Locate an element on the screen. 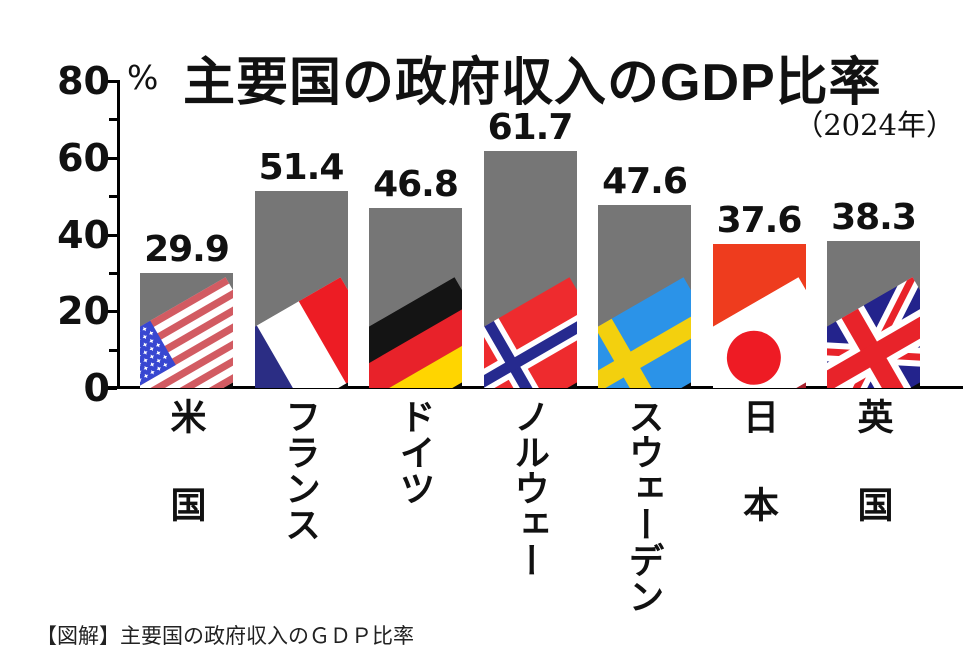 The width and height of the screenshot is (977, 662). no-flag-icon is located at coordinates (530, 332).